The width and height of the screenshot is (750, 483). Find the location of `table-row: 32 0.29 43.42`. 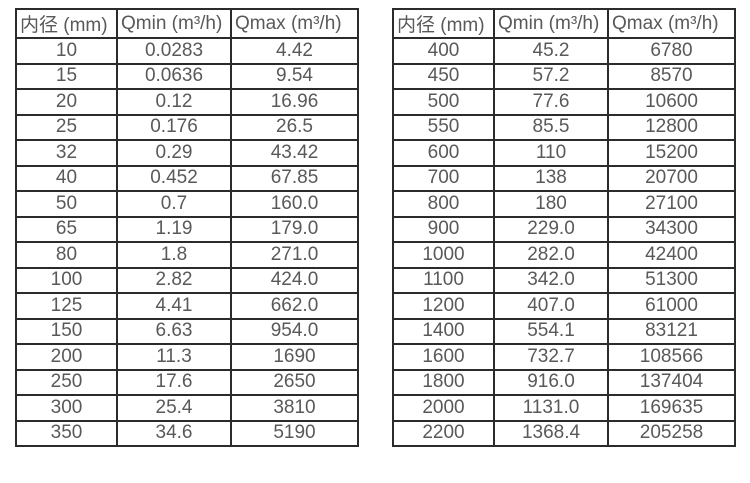

table-row: 32 0.29 43.42 is located at coordinates (187, 153).